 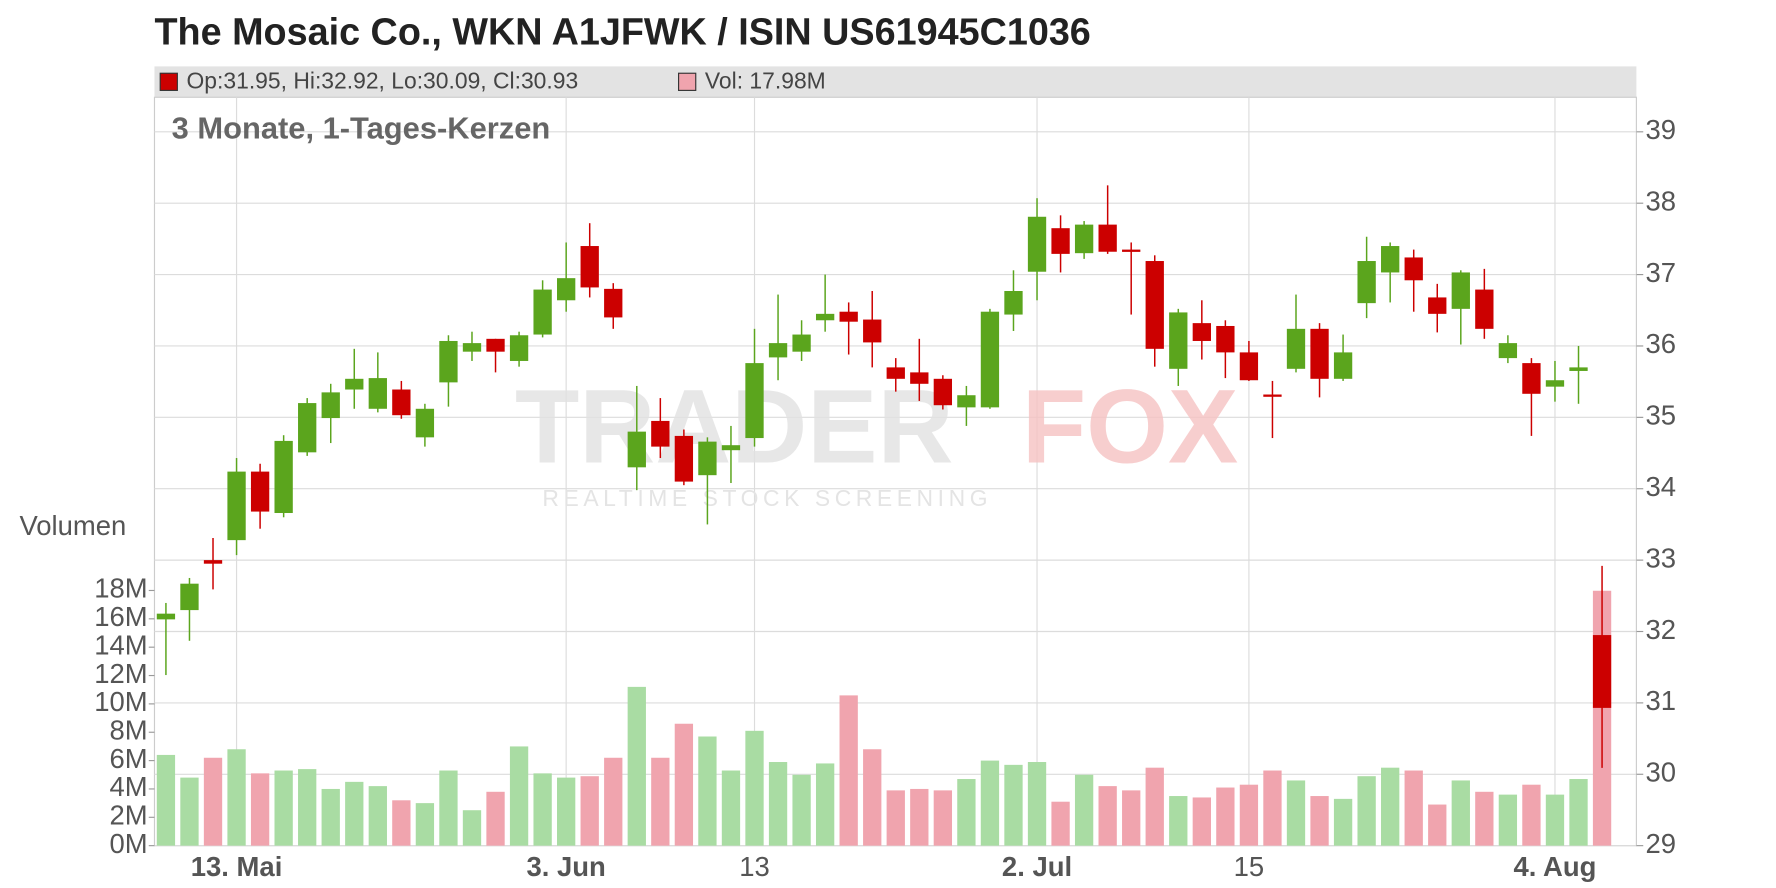 What do you see at coordinates (1661, 700) in the screenshot?
I see `y-tick-label: 31` at bounding box center [1661, 700].